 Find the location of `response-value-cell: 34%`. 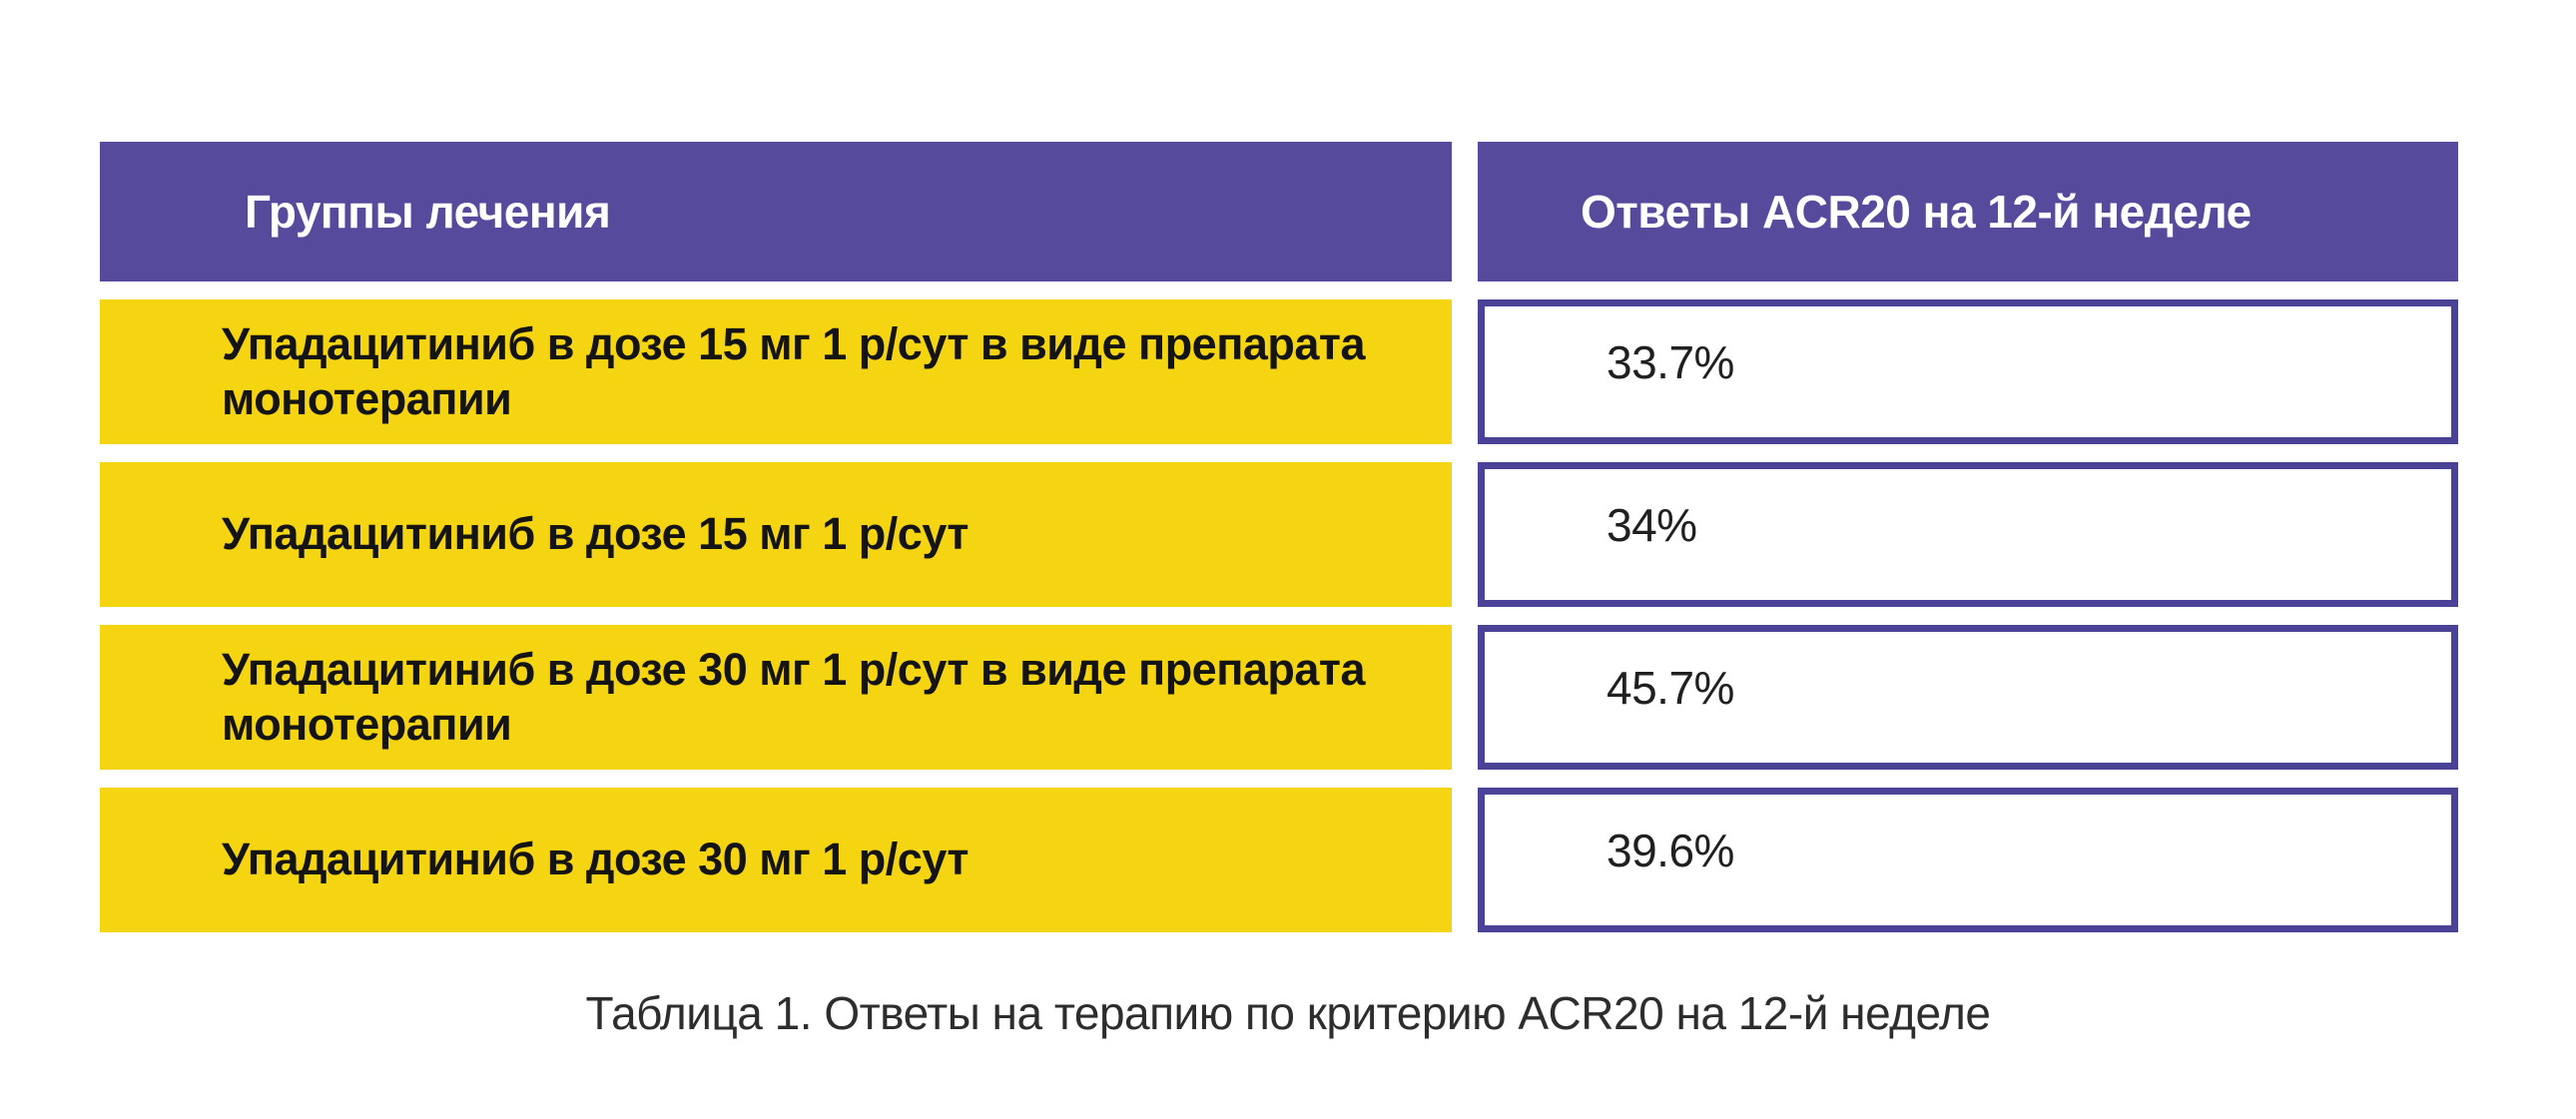

response-value-cell: 34% is located at coordinates (1968, 534).